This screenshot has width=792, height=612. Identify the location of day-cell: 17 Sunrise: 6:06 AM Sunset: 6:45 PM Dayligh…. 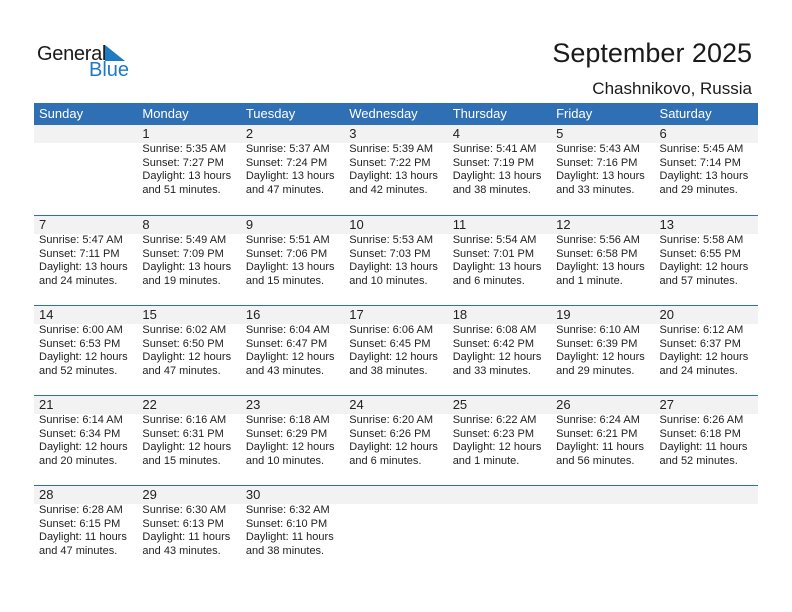
(395, 350).